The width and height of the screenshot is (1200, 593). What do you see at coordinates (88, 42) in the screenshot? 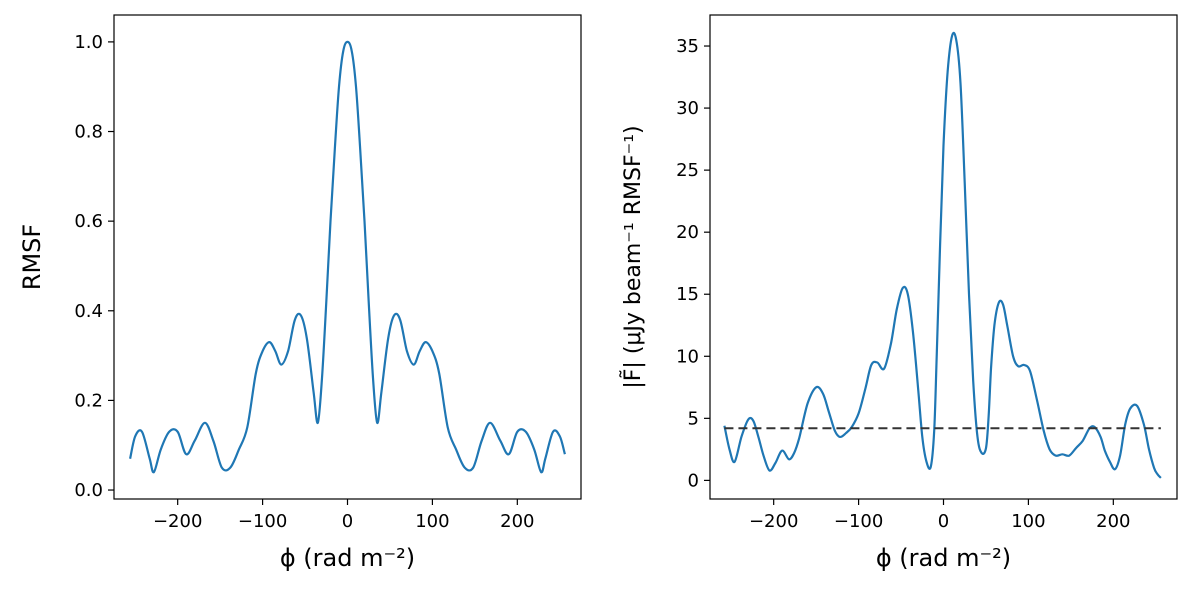
I see `y-tick-label: 1.0` at bounding box center [88, 42].